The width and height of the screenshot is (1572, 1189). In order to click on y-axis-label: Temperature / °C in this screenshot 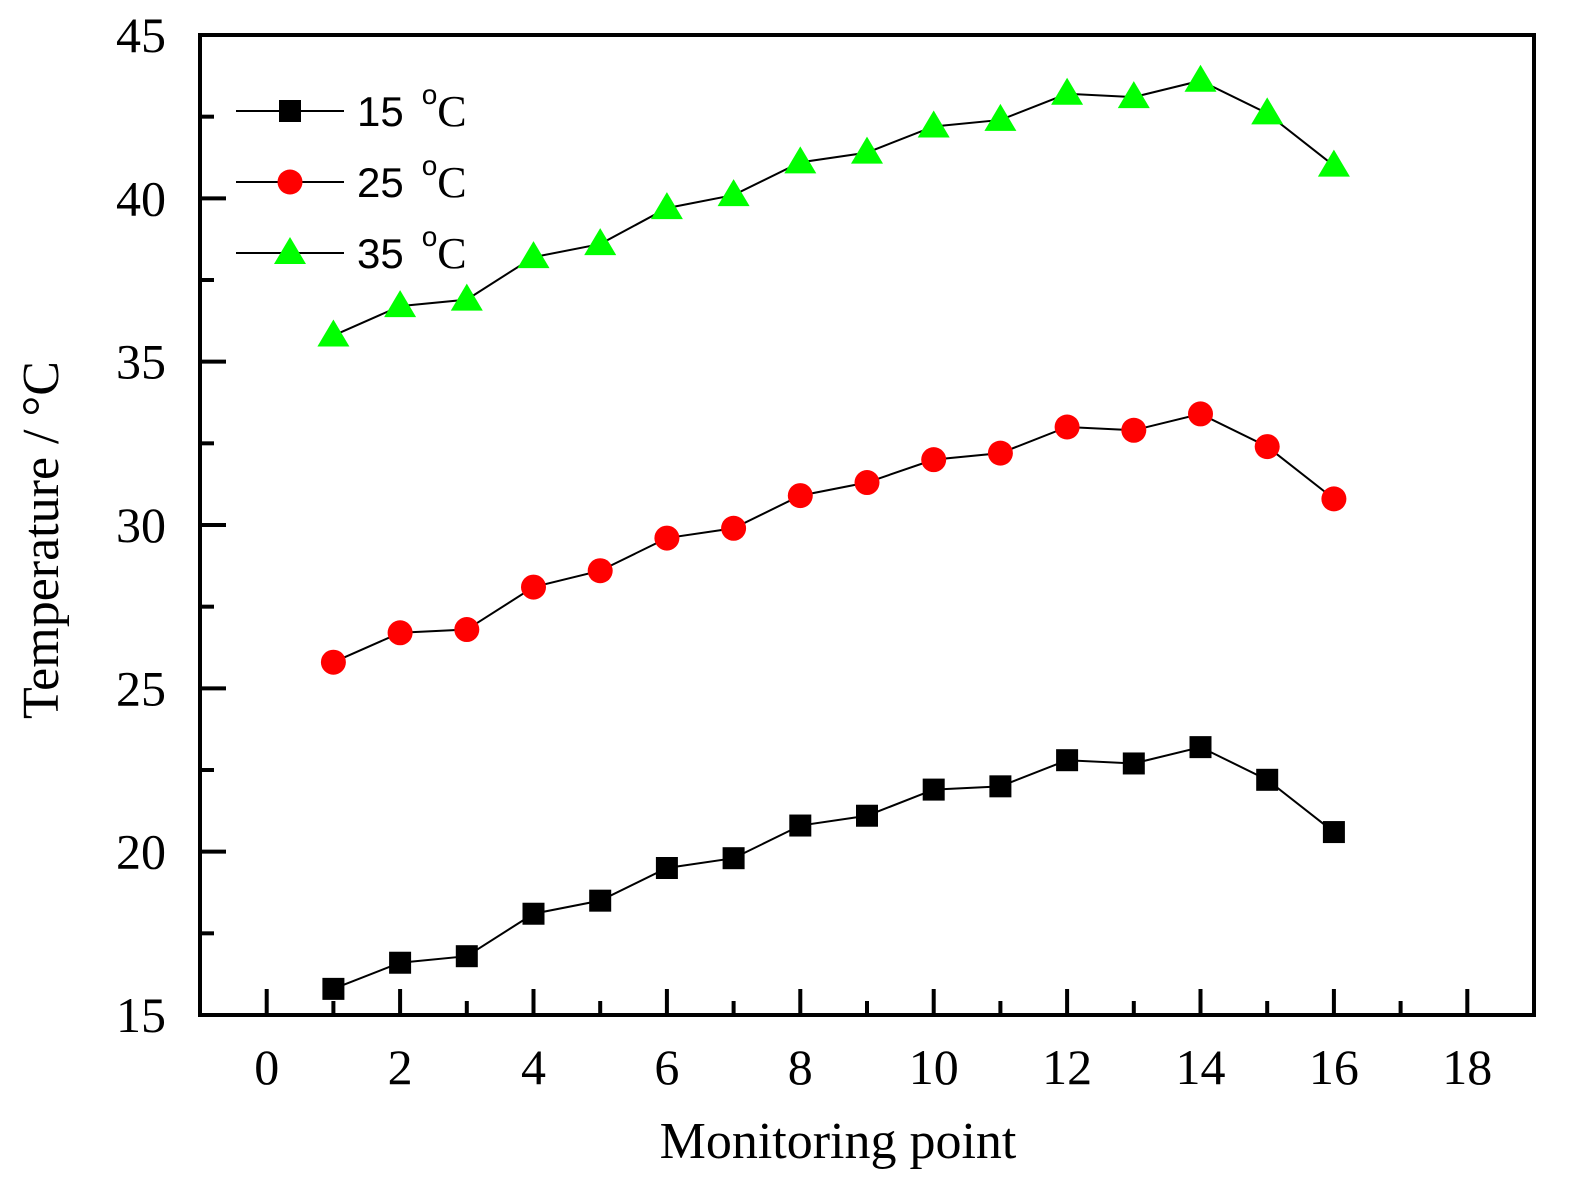, I will do `click(41, 540)`.